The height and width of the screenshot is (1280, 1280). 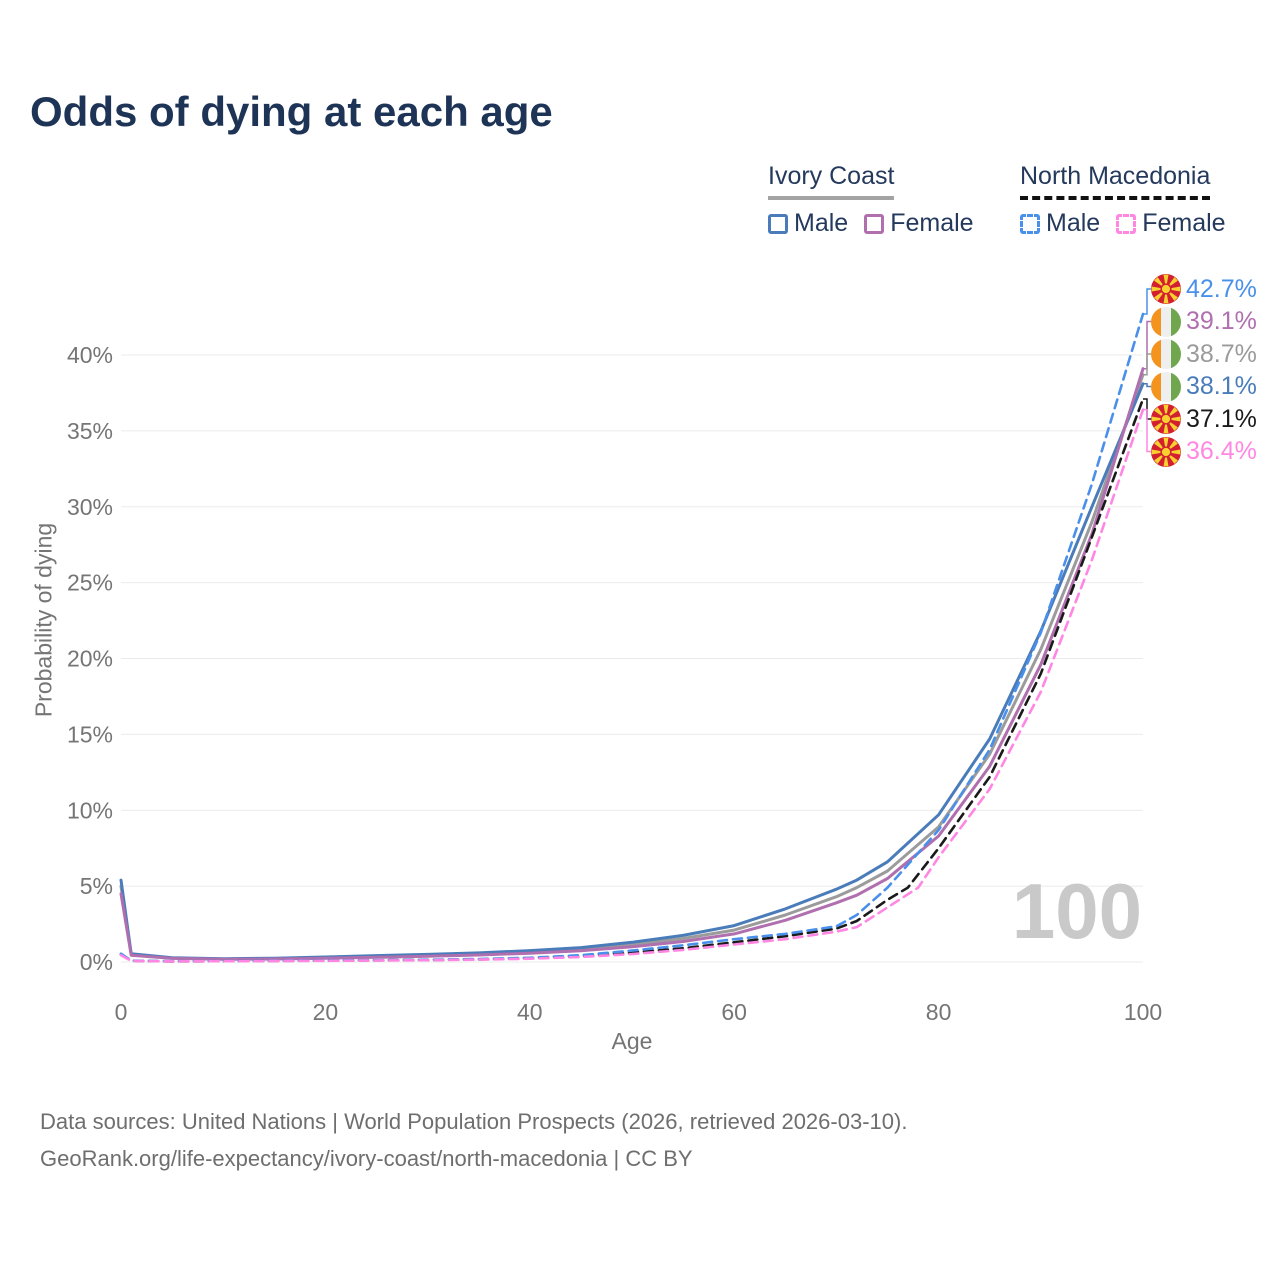 I want to click on end-label-connector-nm-female, so click(x=1147, y=430).